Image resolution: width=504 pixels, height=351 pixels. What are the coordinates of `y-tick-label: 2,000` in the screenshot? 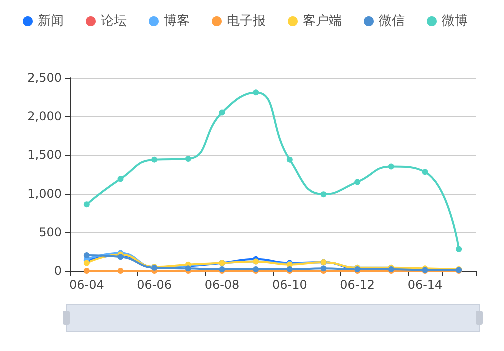 It's located at (45, 117).